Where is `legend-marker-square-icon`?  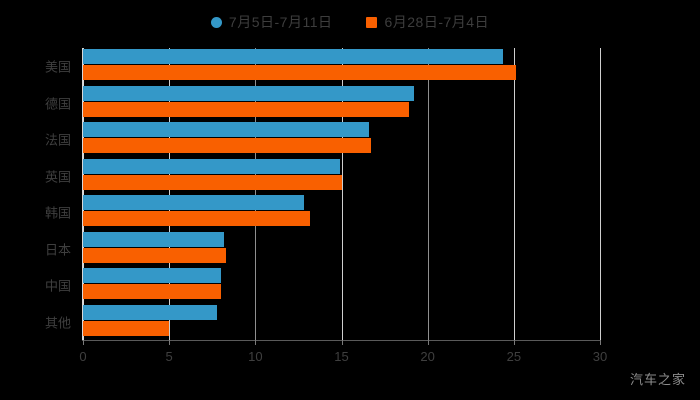 legend-marker-square-icon is located at coordinates (372, 22).